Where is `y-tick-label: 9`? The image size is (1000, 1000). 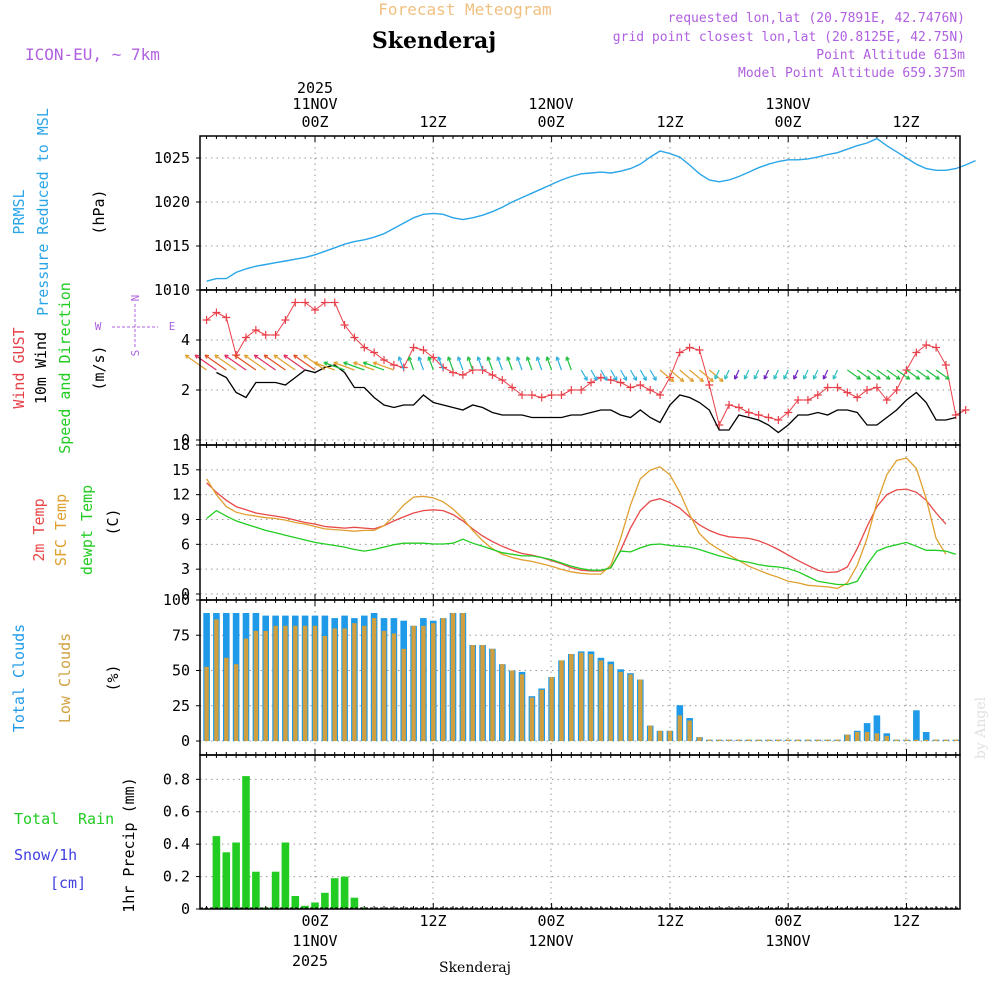
y-tick-label: 9 is located at coordinates (185, 520).